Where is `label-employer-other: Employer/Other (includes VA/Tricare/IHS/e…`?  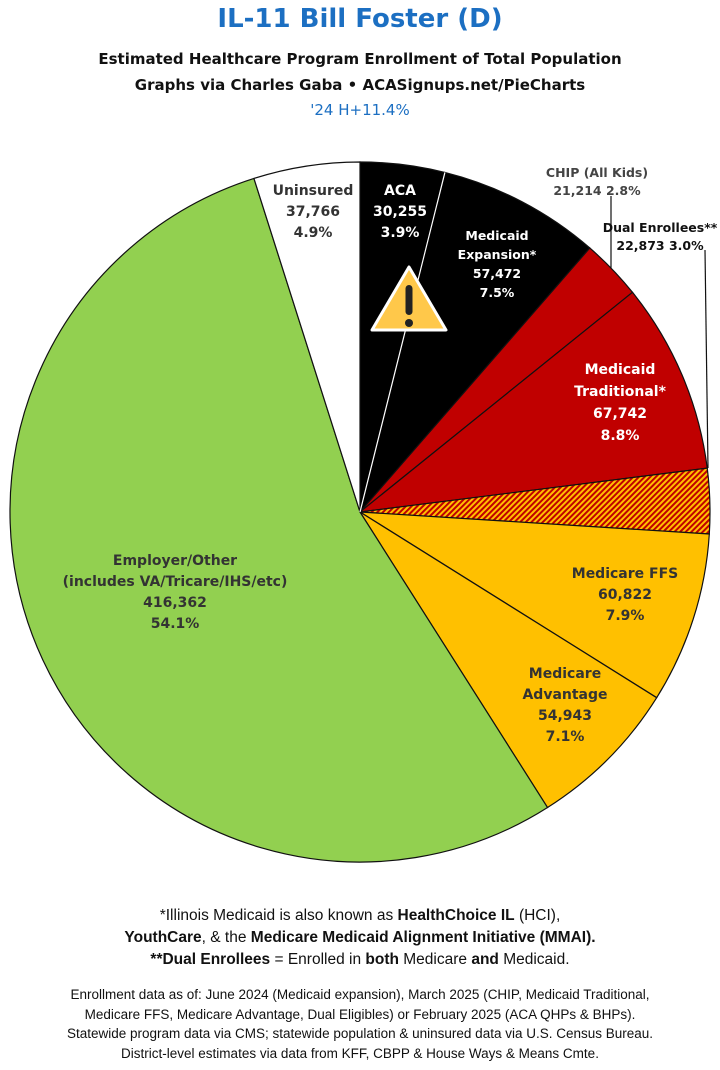 label-employer-other: Employer/Other (includes VA/Tricare/IHS/e… is located at coordinates (175, 592).